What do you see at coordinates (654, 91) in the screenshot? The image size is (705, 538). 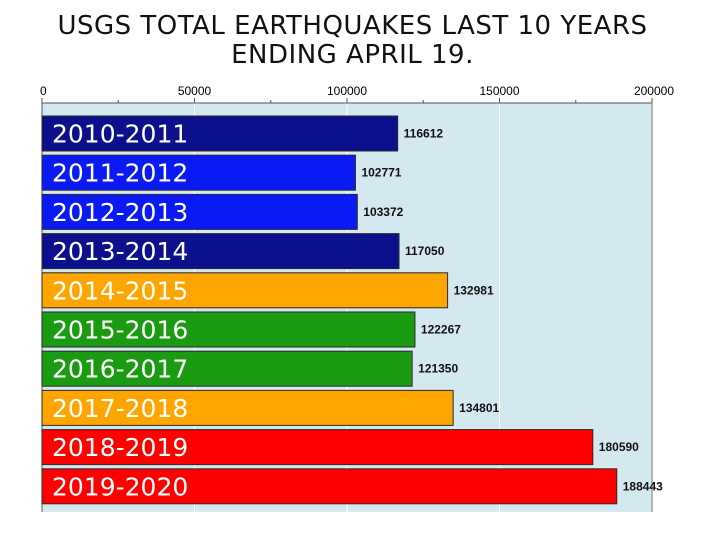 I see `x-tick-label: 200000` at bounding box center [654, 91].